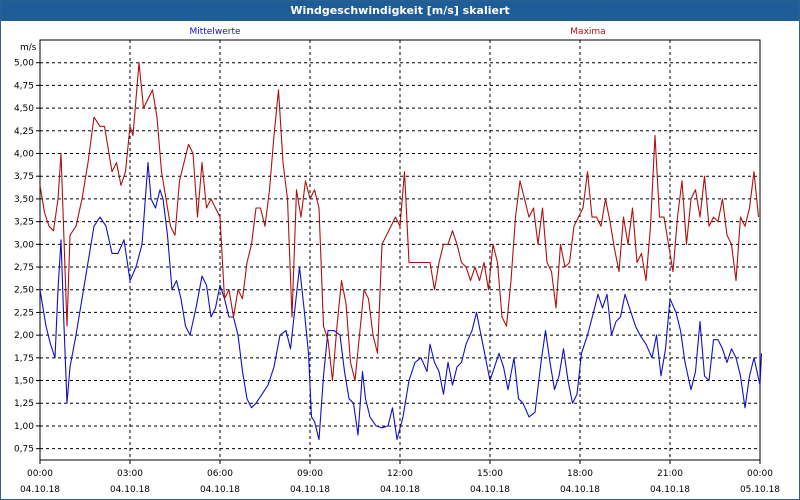 This screenshot has width=800, height=500. What do you see at coordinates (24, 109) in the screenshot?
I see `y-tick-label: 4,50` at bounding box center [24, 109].